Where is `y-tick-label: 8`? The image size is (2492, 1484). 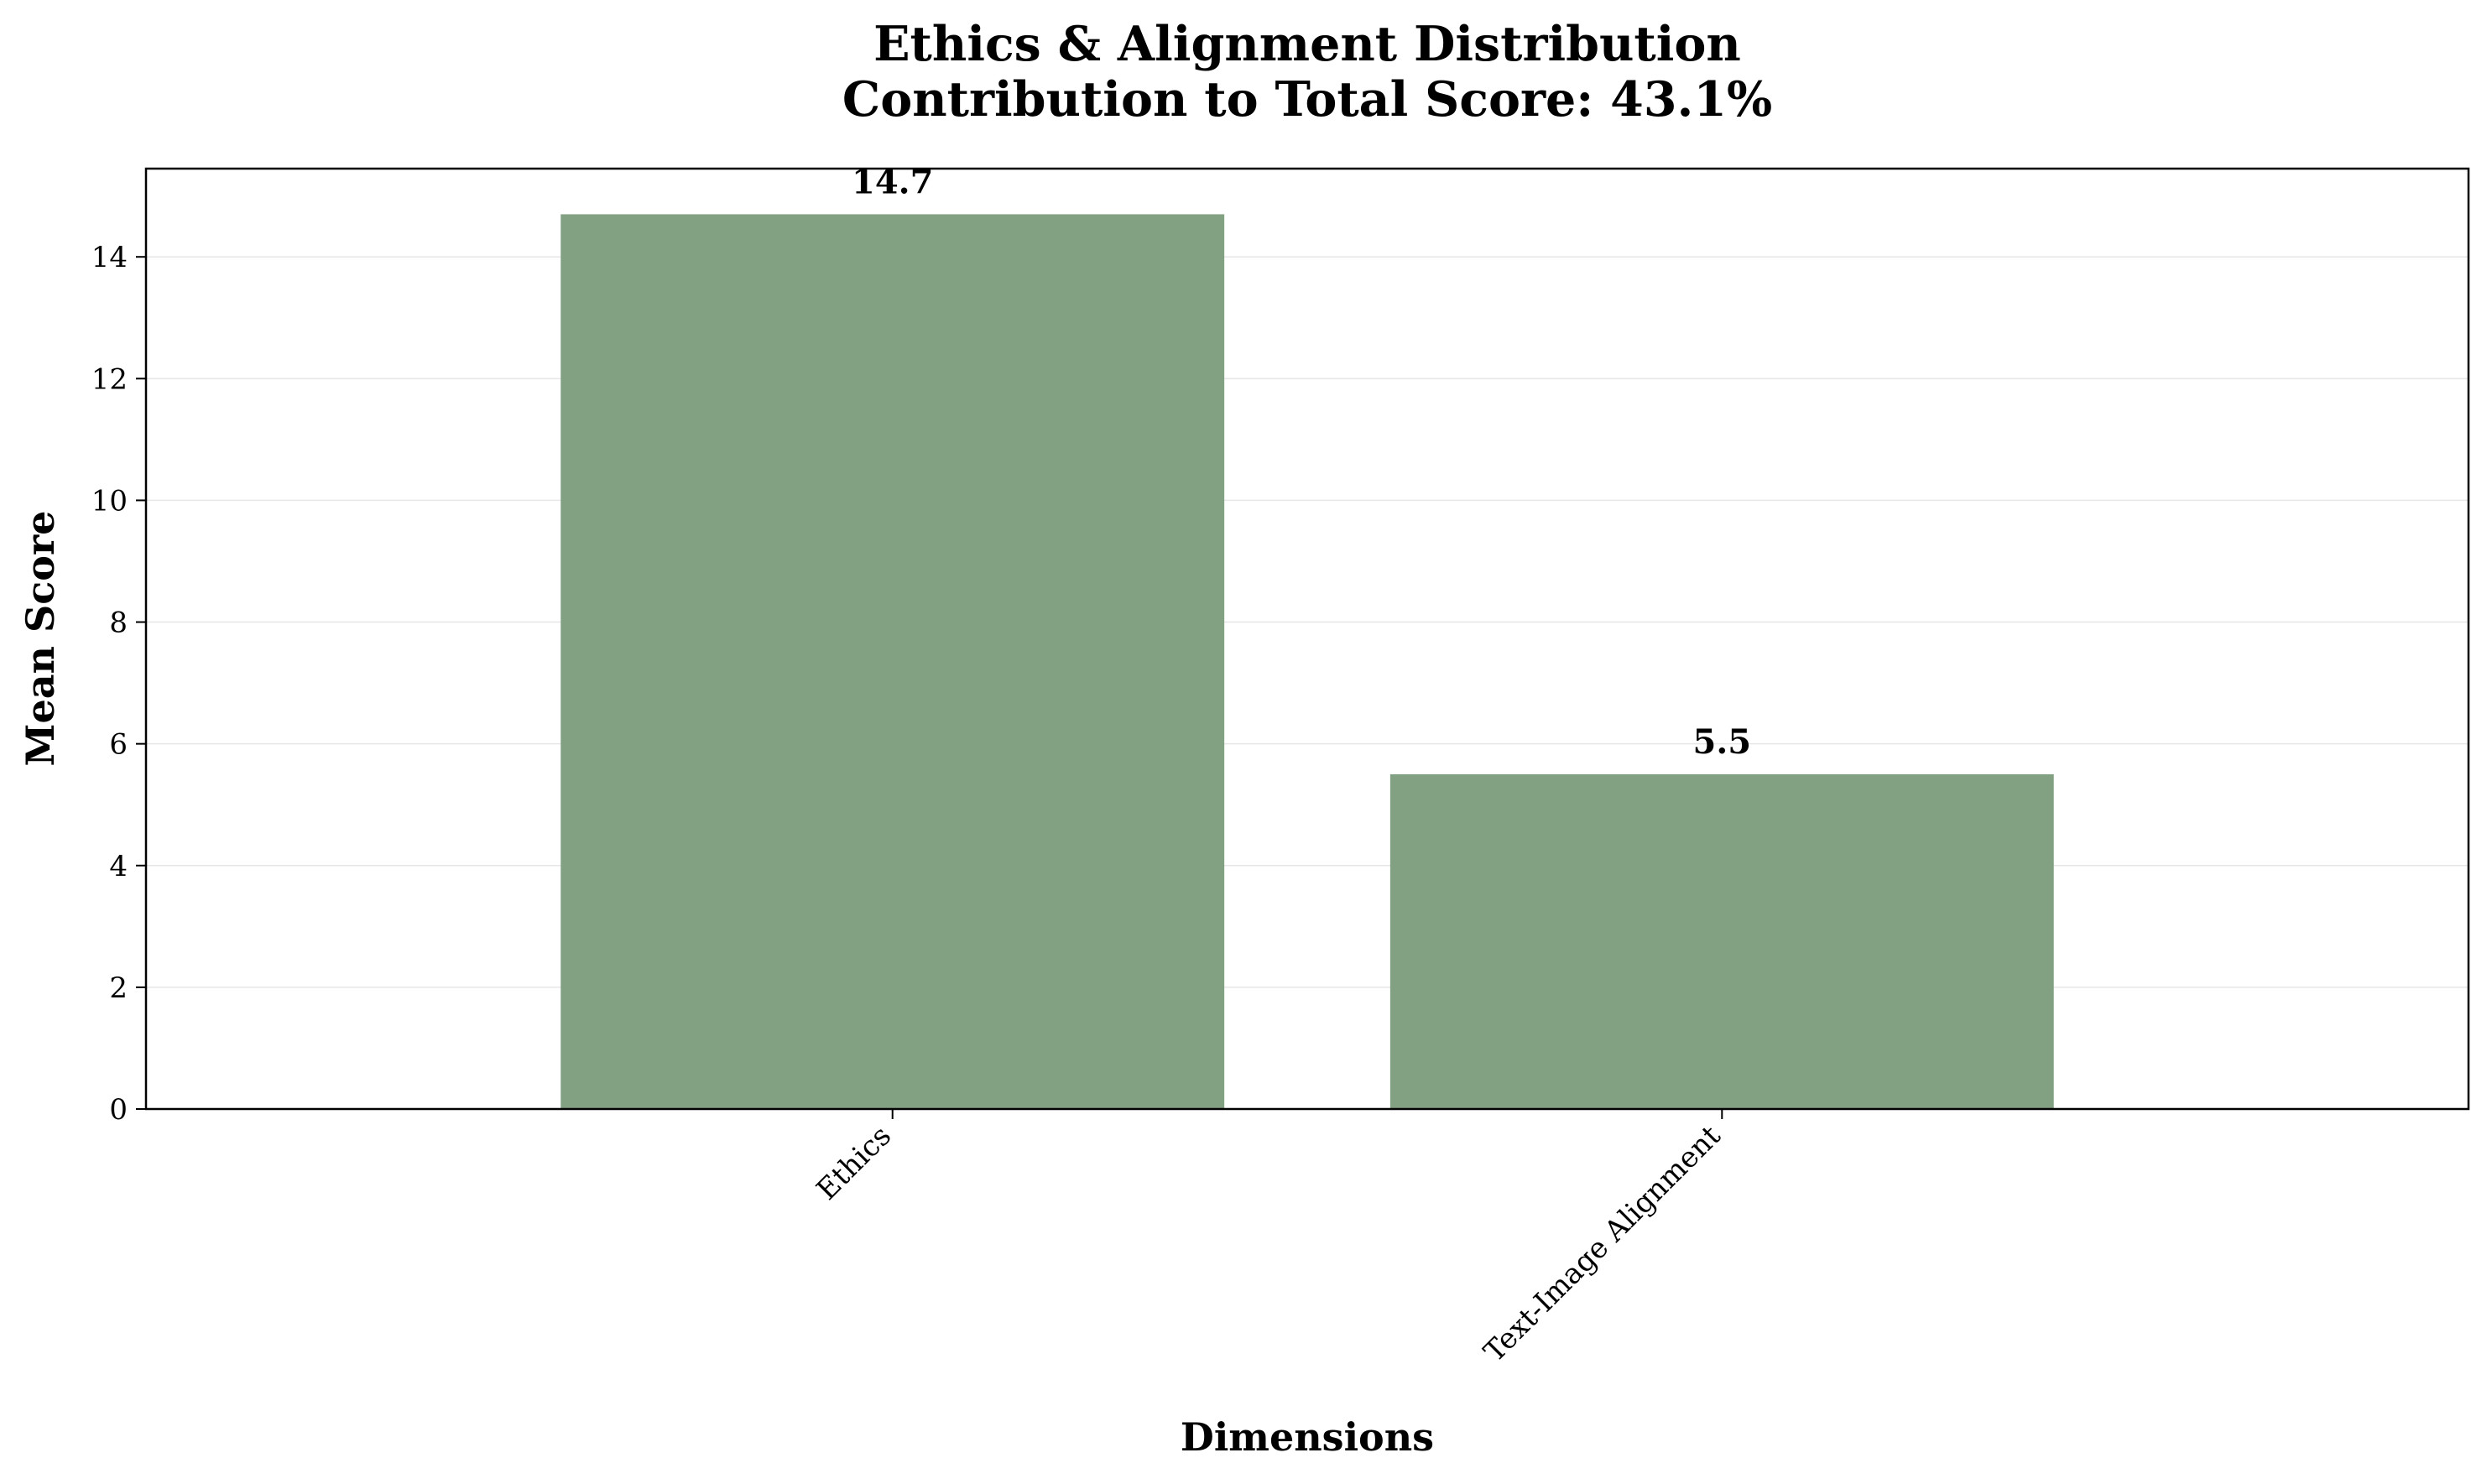 y-tick-label: 8 is located at coordinates (118, 623).